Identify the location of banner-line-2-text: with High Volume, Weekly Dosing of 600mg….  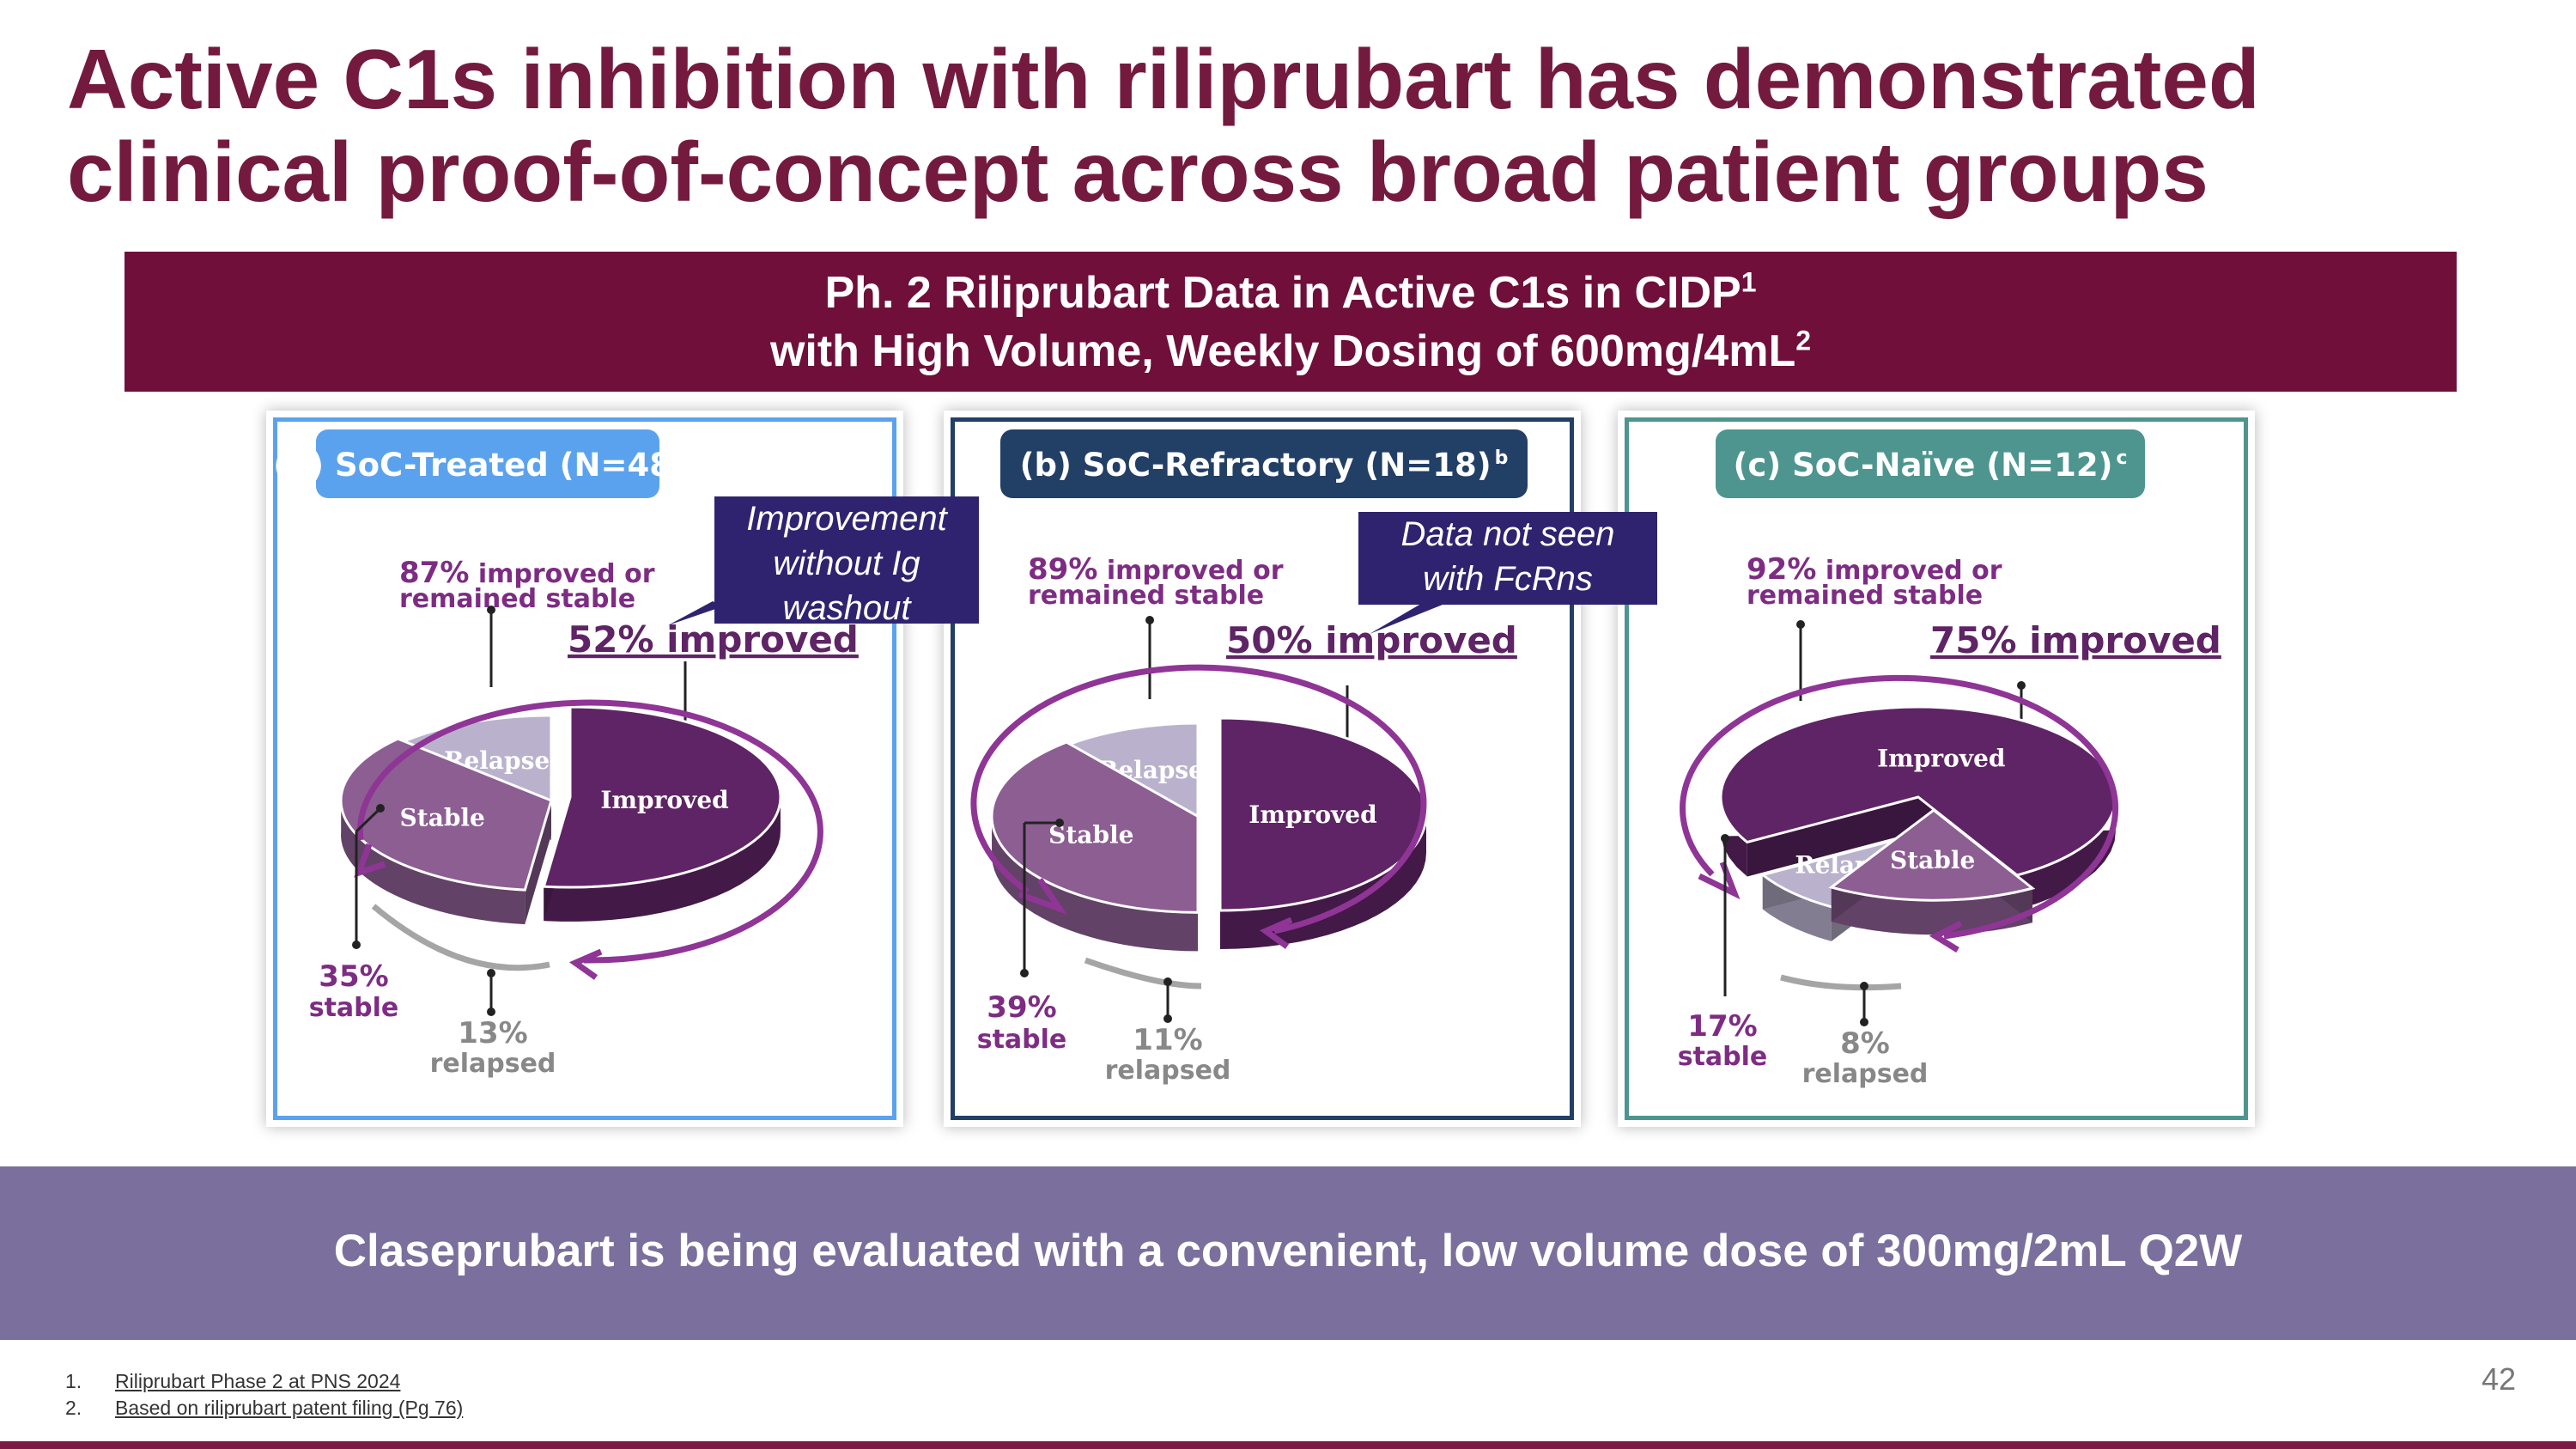
(1283, 351).